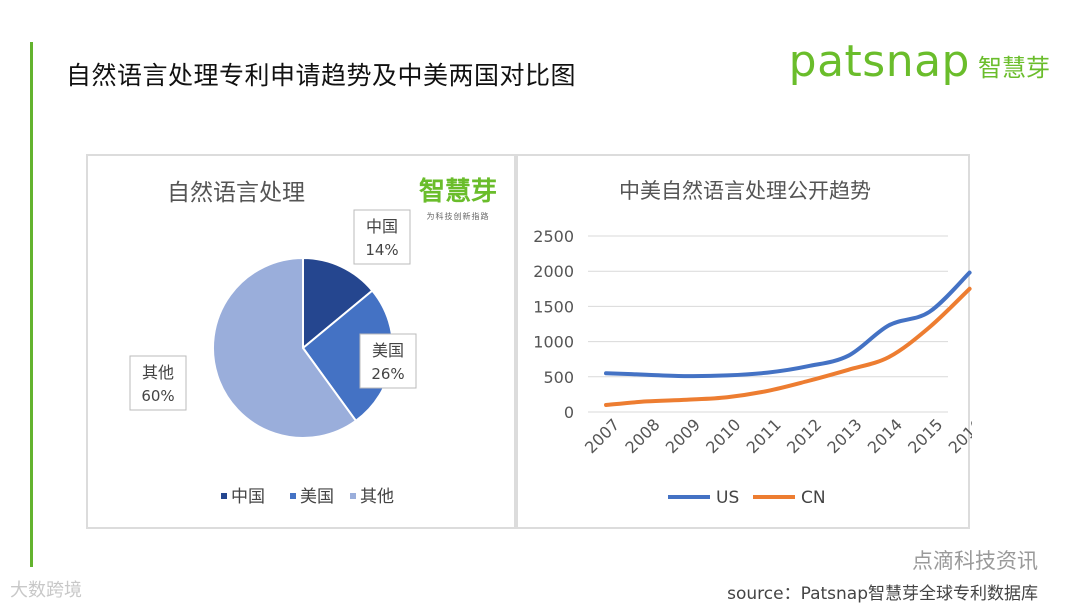 The width and height of the screenshot is (1080, 608). What do you see at coordinates (158, 372) in the screenshot?
I see `pie-label-name-2: 其他` at bounding box center [158, 372].